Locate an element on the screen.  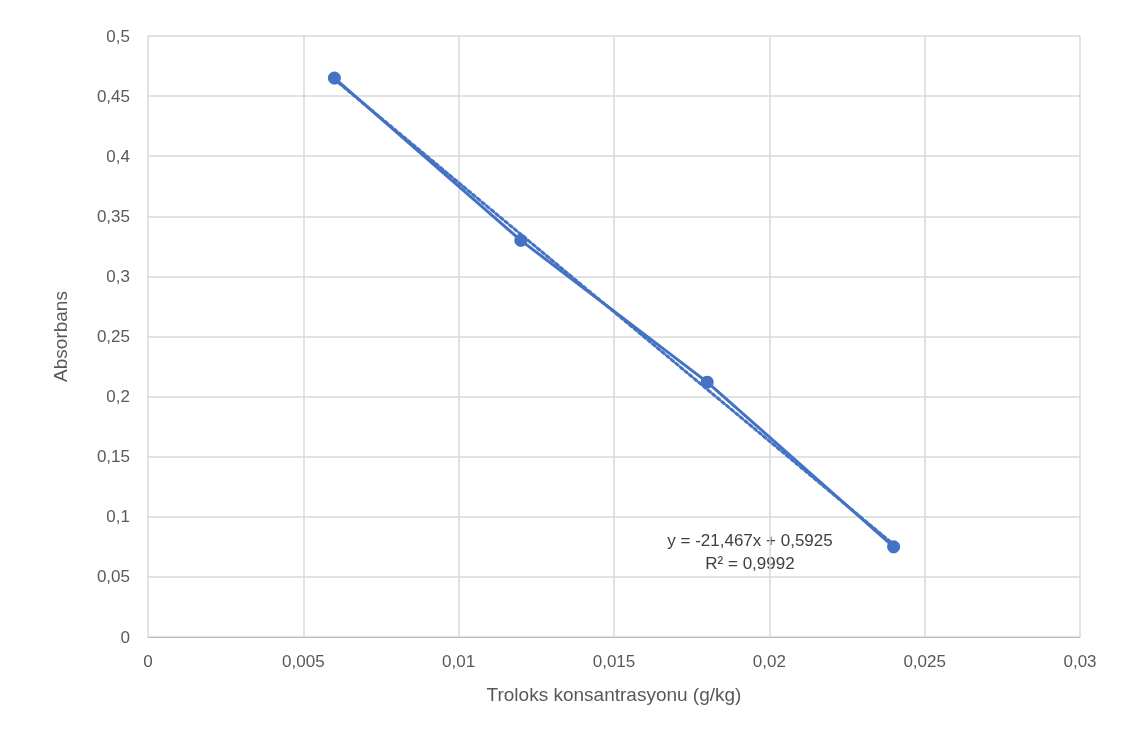
y-axis-title: Absorbans is located at coordinates (60, 336).